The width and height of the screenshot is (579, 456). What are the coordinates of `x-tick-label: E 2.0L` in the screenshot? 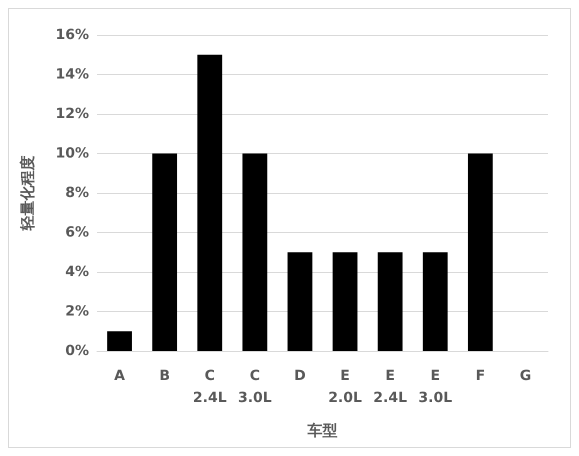 It's located at (345, 387).